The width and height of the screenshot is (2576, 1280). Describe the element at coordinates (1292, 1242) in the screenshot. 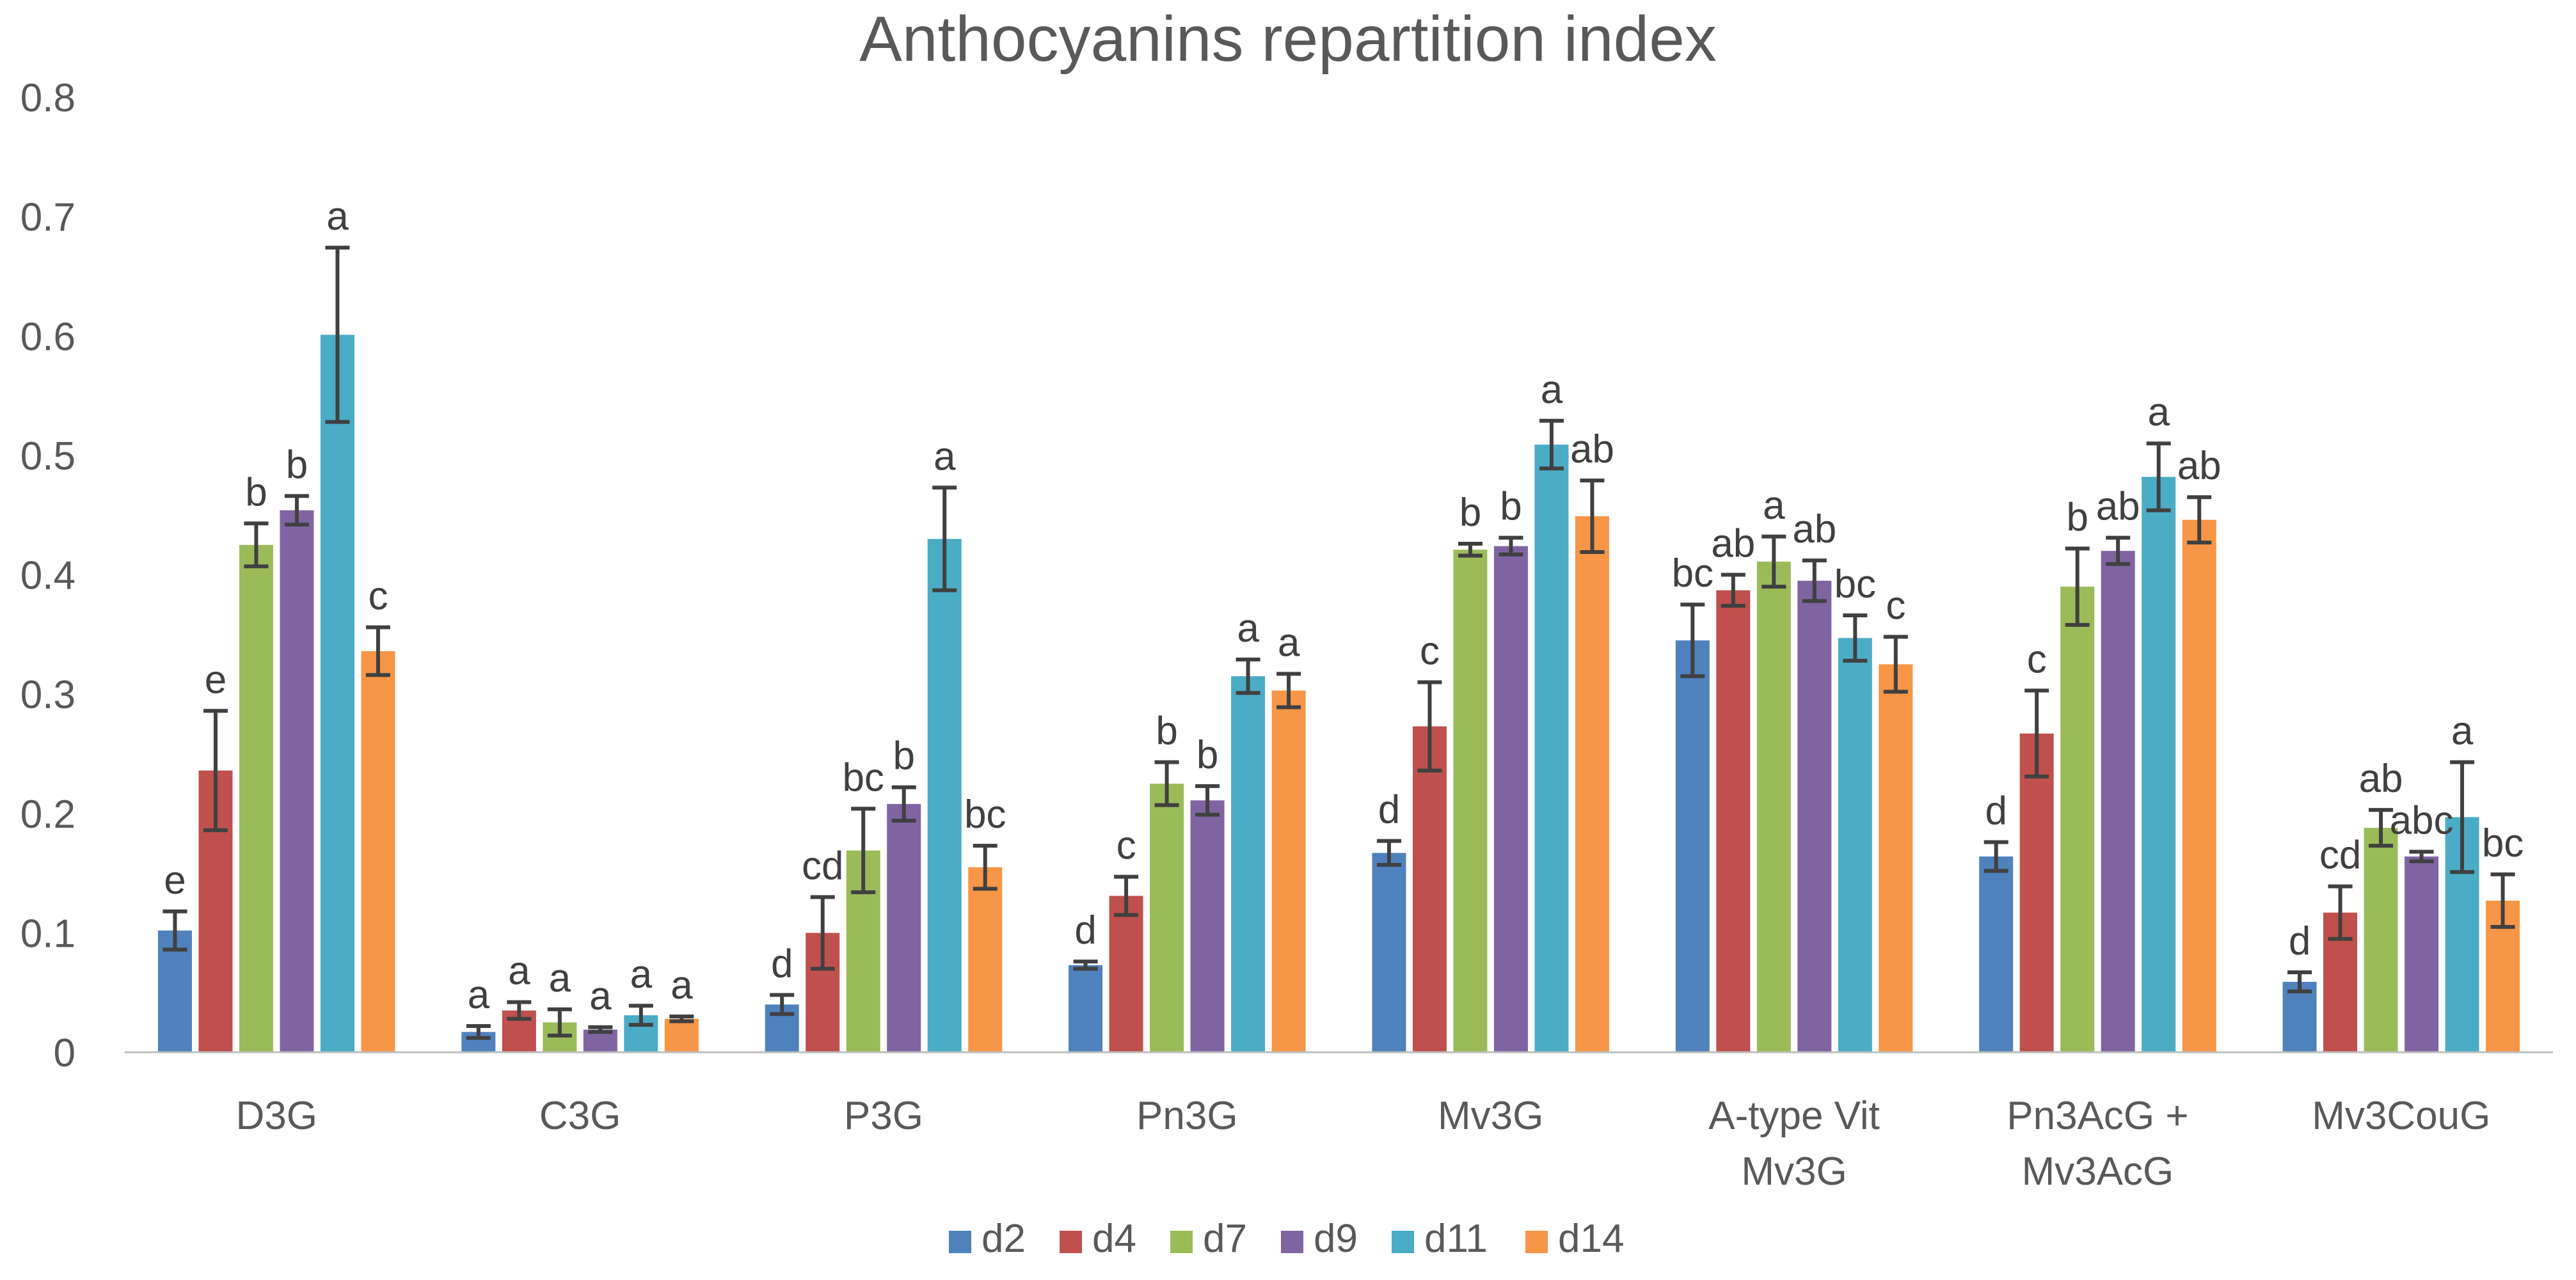

I see `legend-swatch-d9` at that location.